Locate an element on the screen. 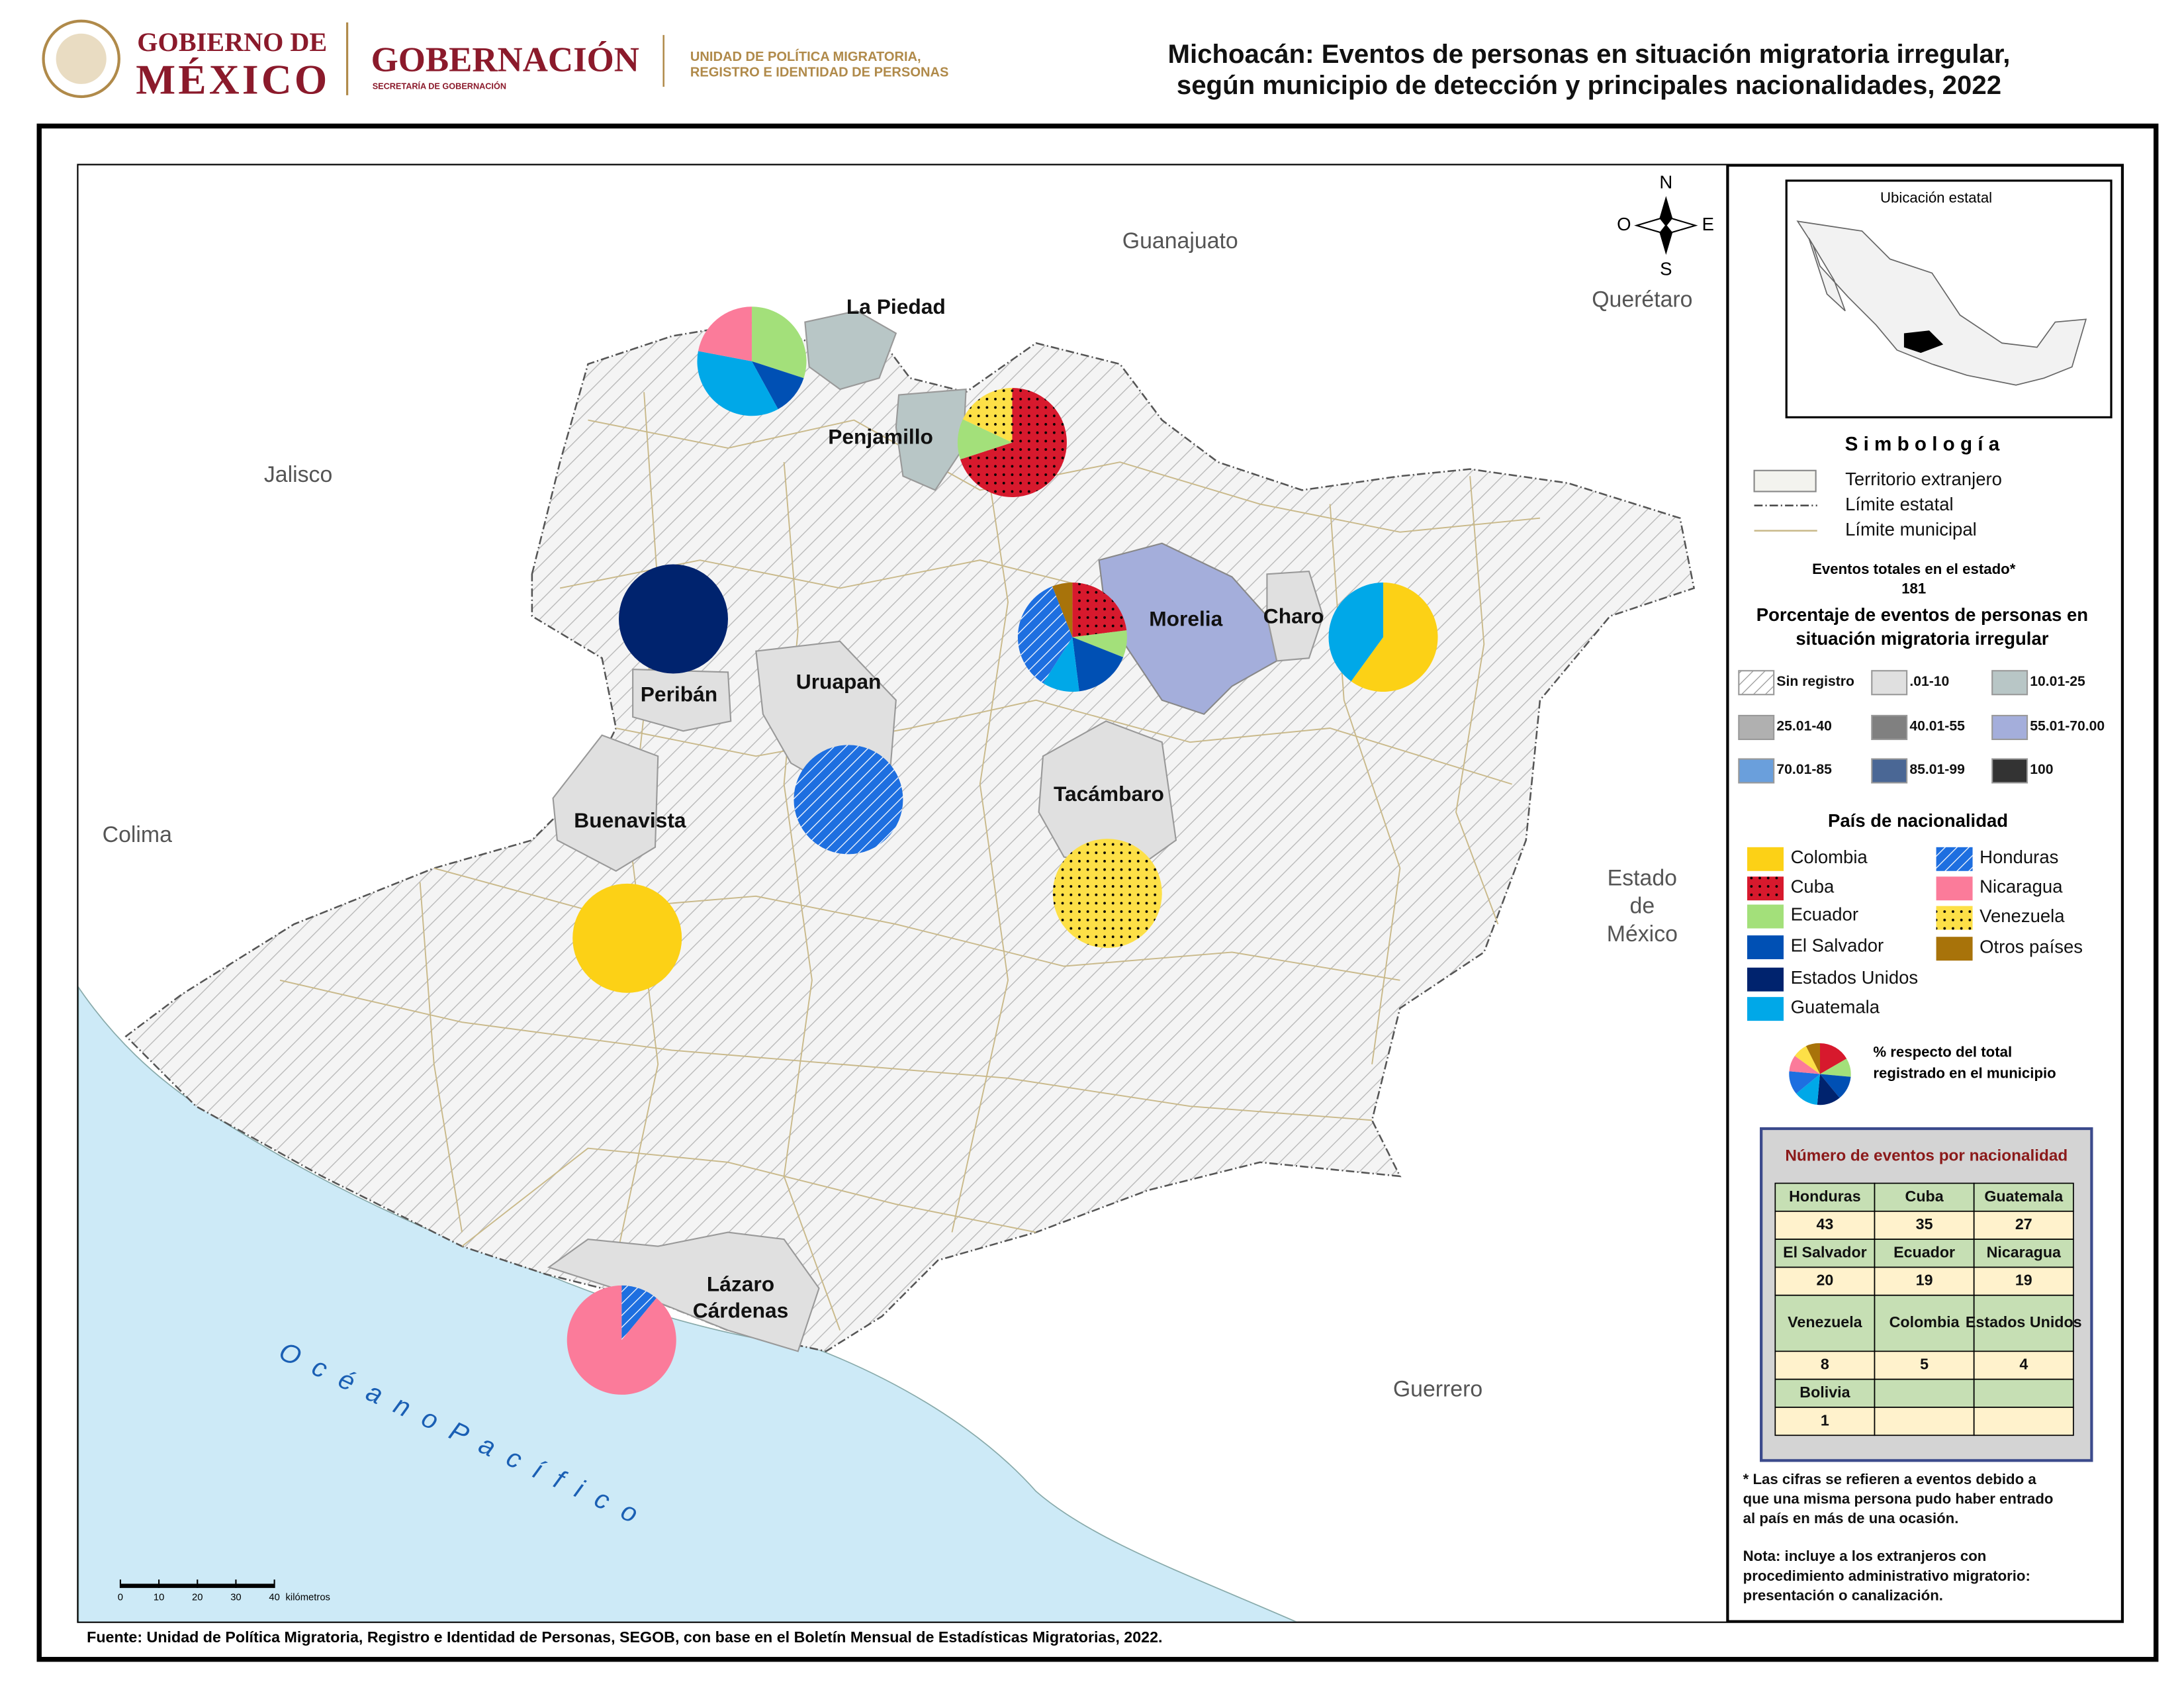 Image resolution: width=2184 pixels, height=1688 pixels. compass: N S E O is located at coordinates (1666, 225).